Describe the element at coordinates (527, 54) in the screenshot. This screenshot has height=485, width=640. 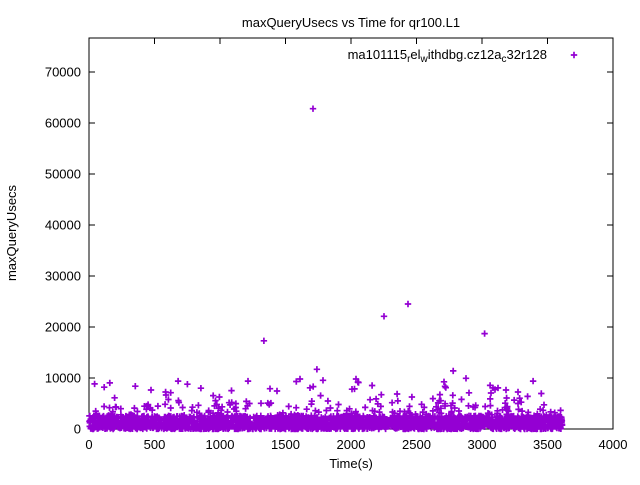
I see `legend-text-segment: 32r128` at that location.